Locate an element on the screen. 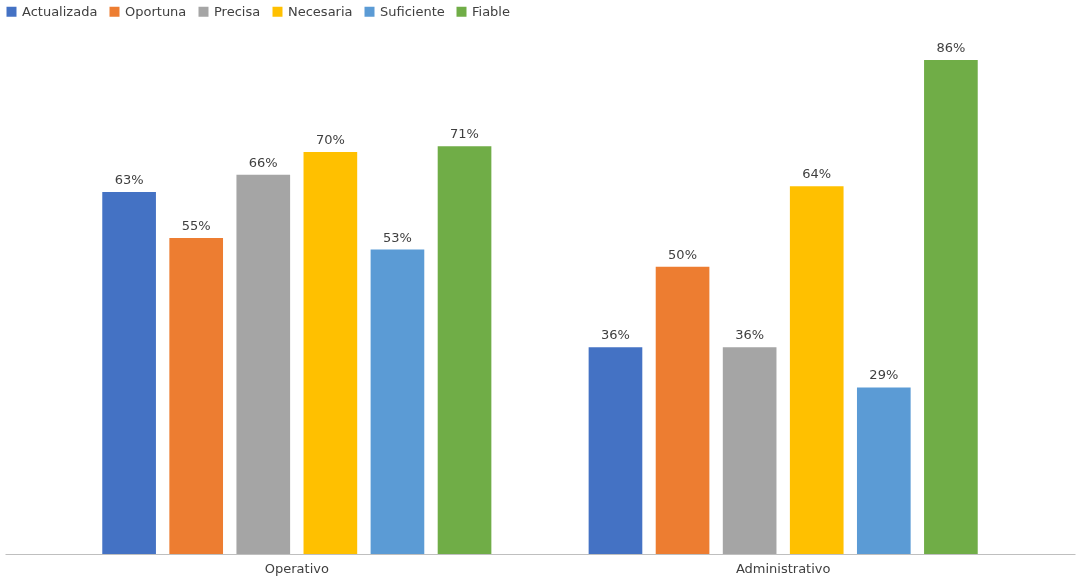 The height and width of the screenshot is (588, 1087). data-label: 64% is located at coordinates (817, 174).